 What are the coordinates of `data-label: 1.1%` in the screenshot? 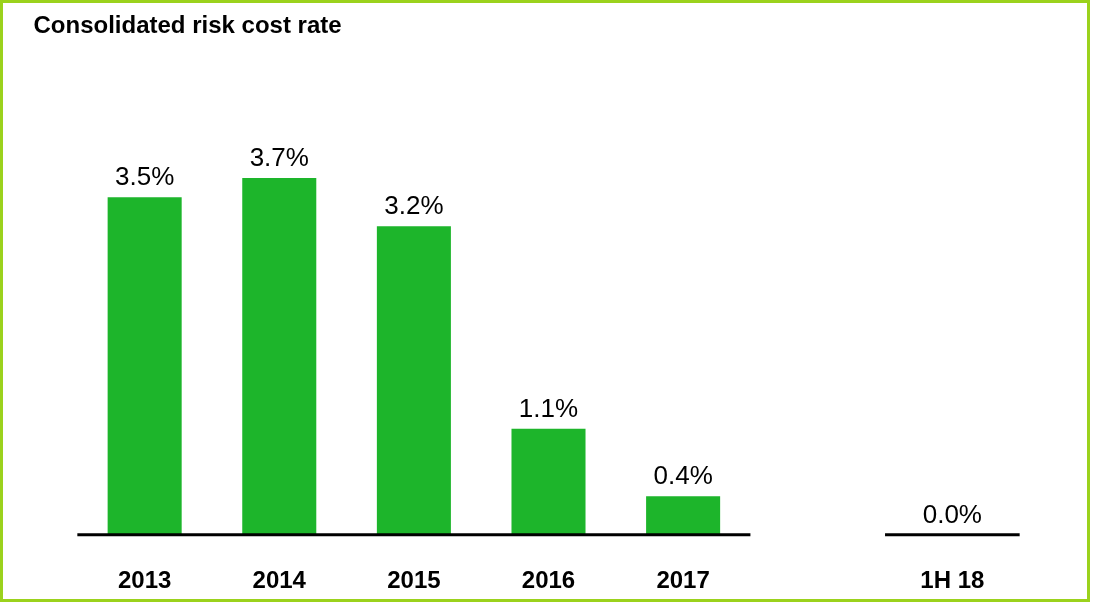 It's located at (548, 407).